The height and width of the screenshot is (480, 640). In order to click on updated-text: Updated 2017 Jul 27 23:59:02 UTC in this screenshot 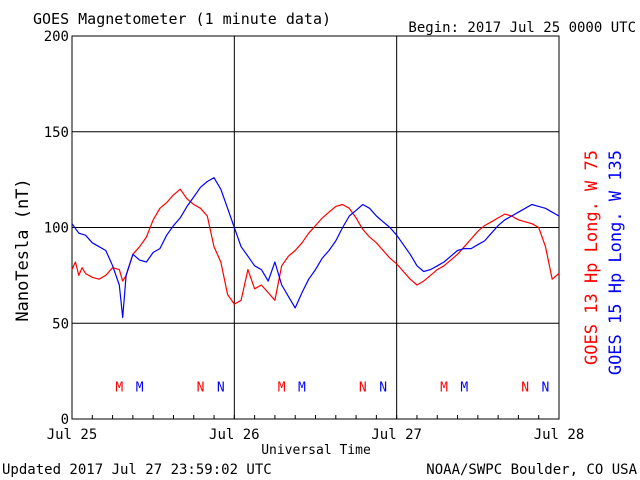, I will do `click(137, 470)`.